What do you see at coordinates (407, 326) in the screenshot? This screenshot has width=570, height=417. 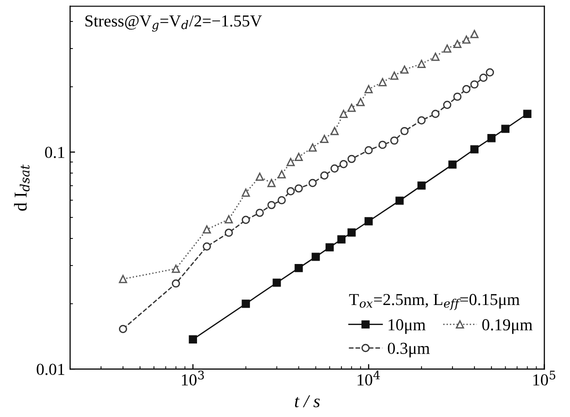 I see `legend-label: 10μm` at bounding box center [407, 326].